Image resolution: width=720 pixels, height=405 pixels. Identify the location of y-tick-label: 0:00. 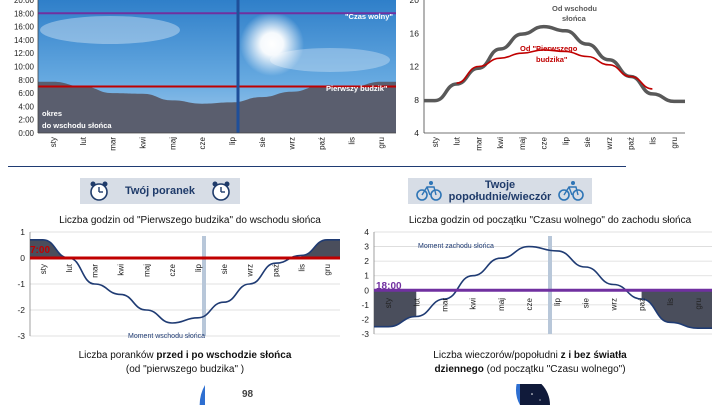
(26, 133).